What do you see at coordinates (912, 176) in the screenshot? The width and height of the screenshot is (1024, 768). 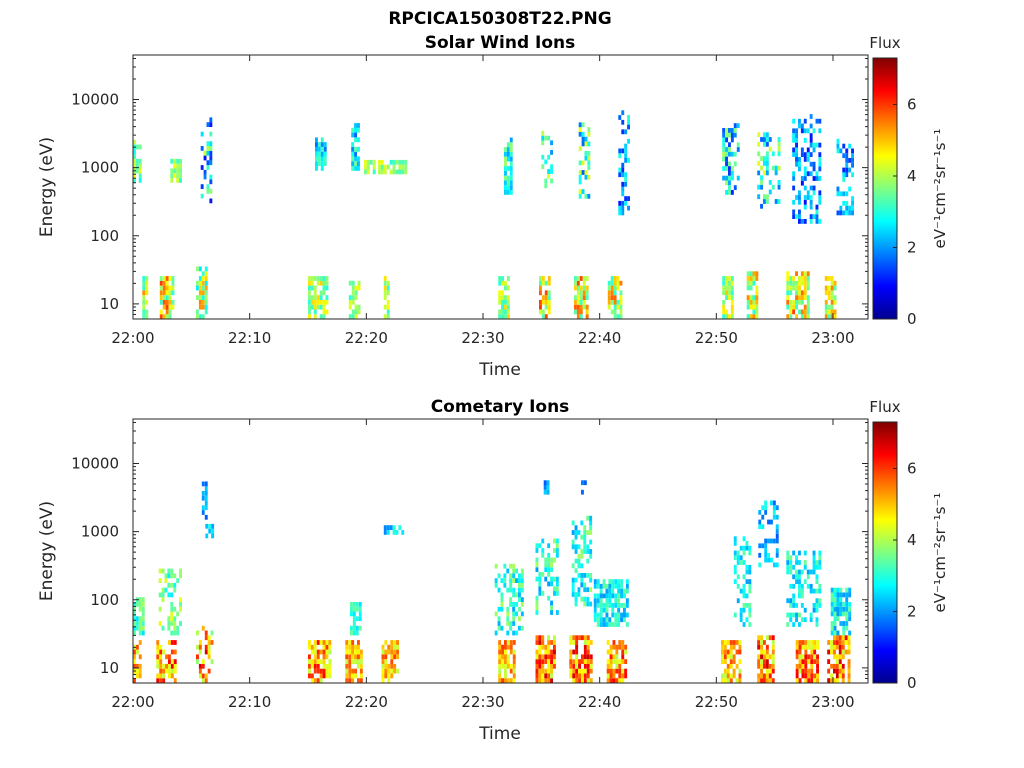 I see `colorbar-tick-label: 4` at bounding box center [912, 176].